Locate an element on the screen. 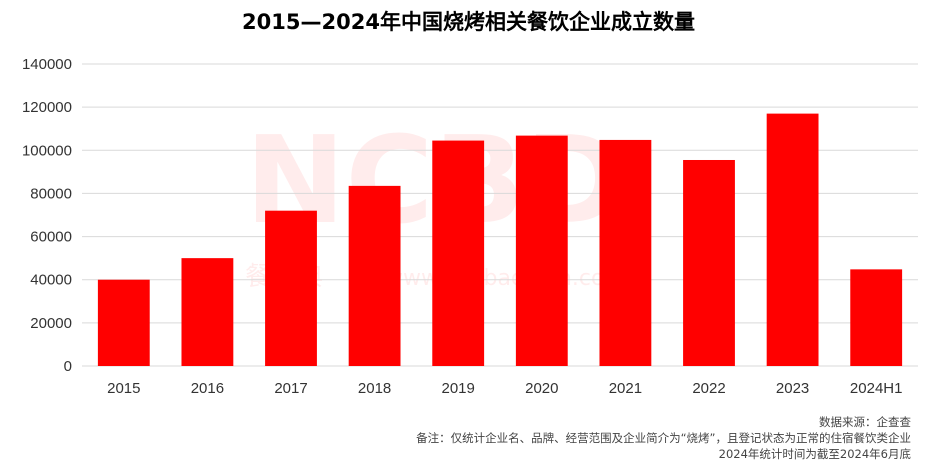 The width and height of the screenshot is (937, 471). y-axis: 0 20000 40000 60000 80000 100000 120000 140000 is located at coordinates (47, 215).